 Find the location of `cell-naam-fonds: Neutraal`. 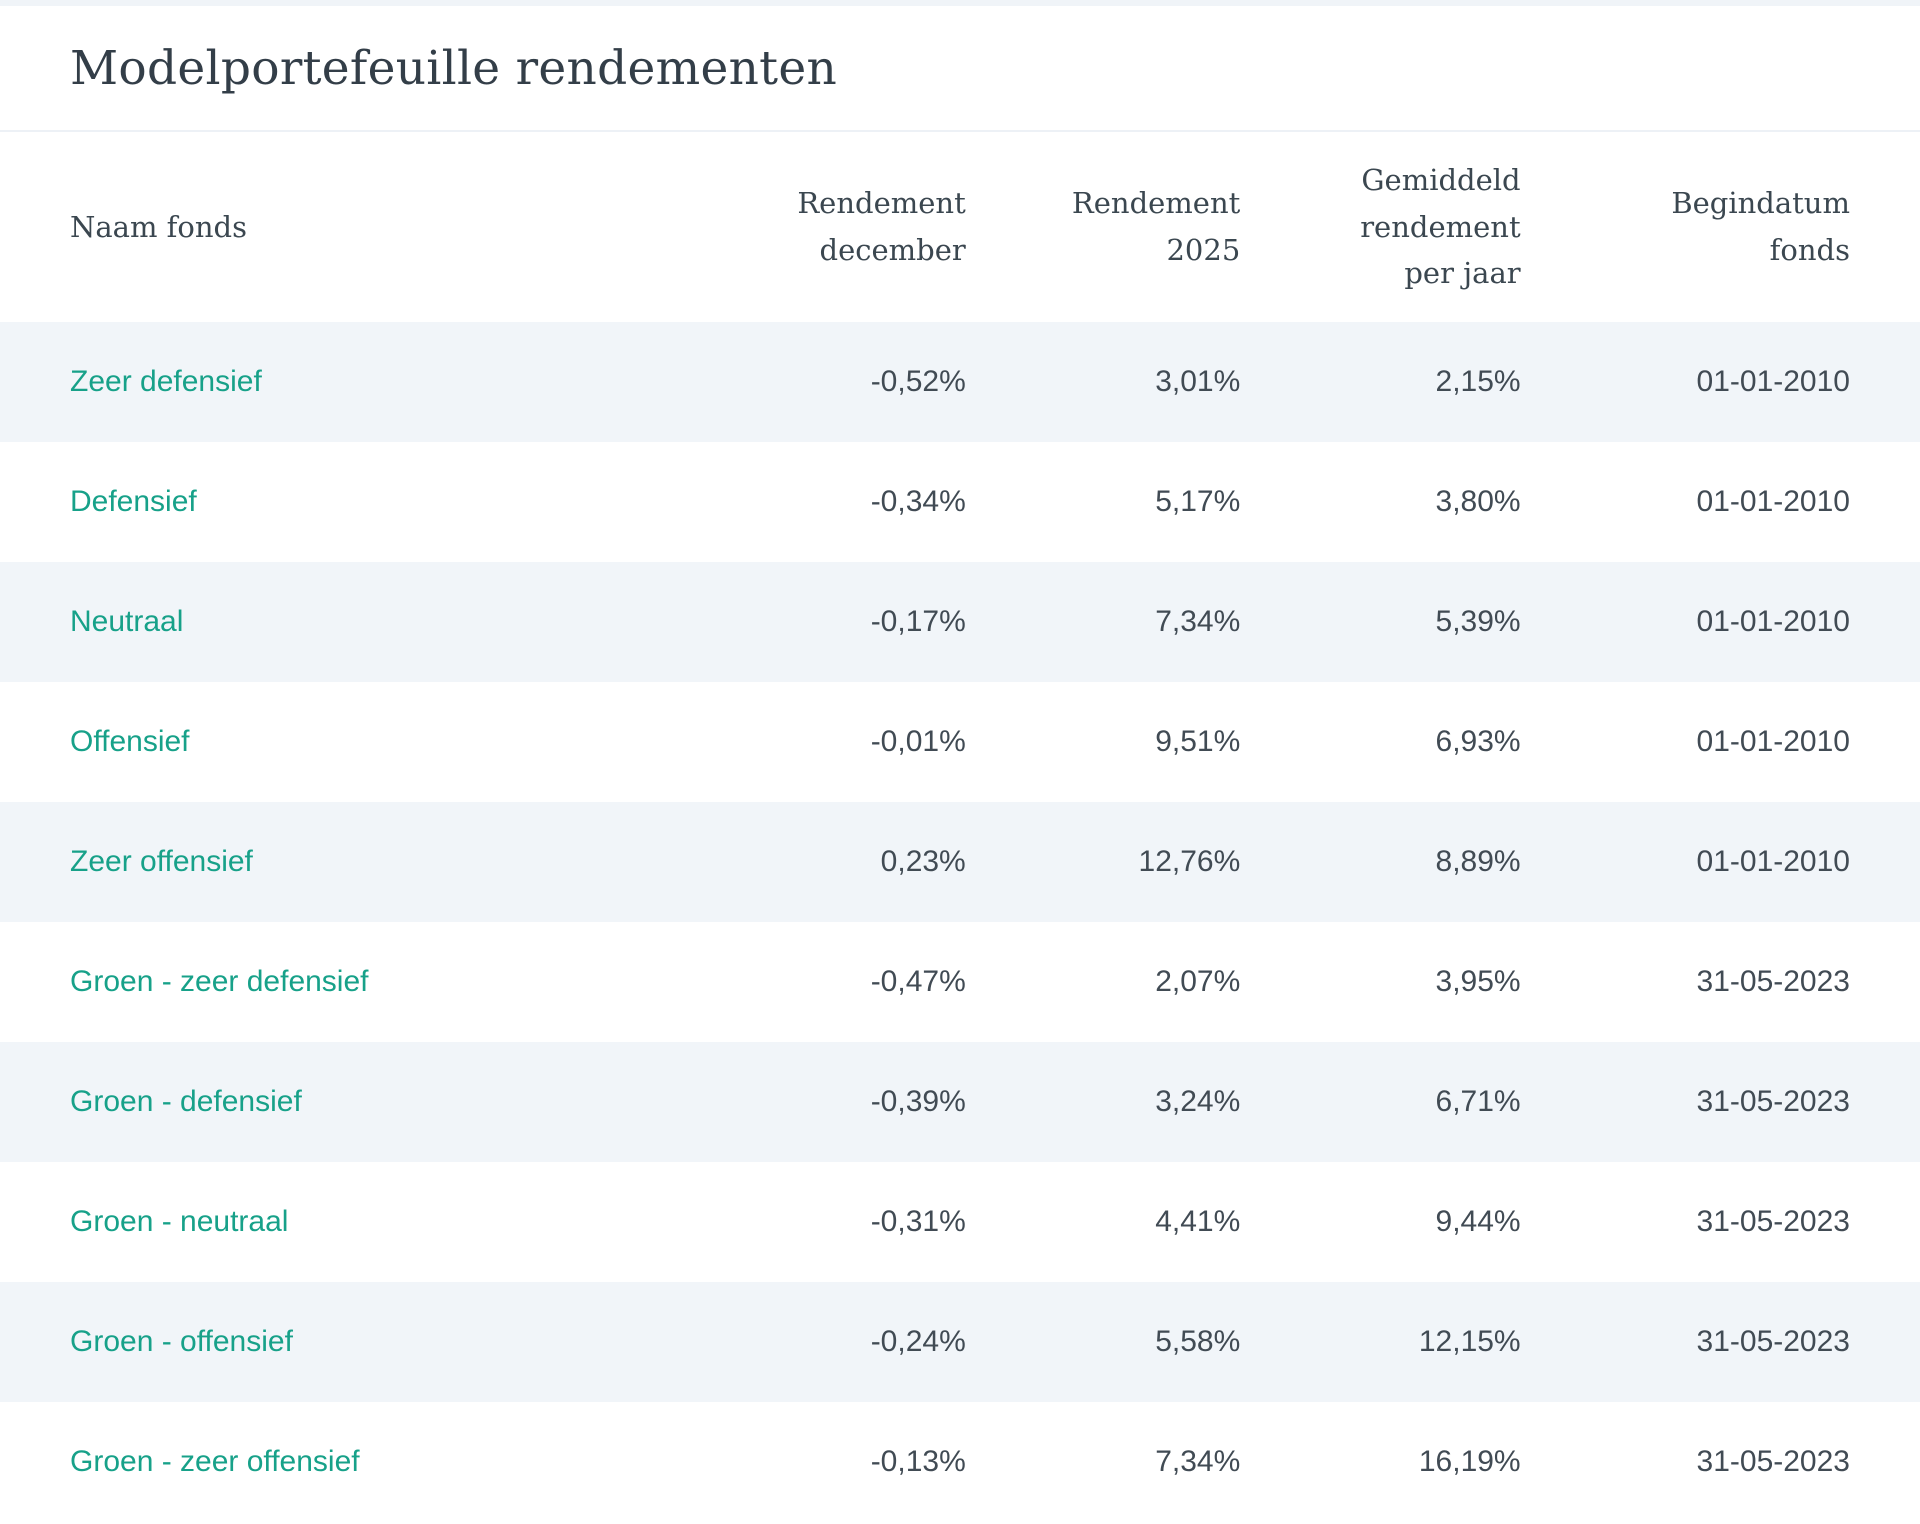

cell-naam-fonds: Neutraal is located at coordinates (345, 622).